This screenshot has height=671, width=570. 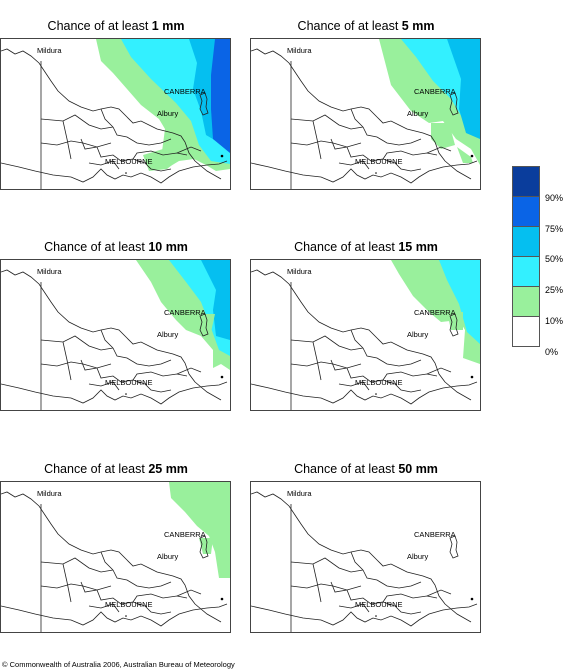 What do you see at coordinates (168, 469) in the screenshot?
I see `panel-title-amount: 25 mm` at bounding box center [168, 469].